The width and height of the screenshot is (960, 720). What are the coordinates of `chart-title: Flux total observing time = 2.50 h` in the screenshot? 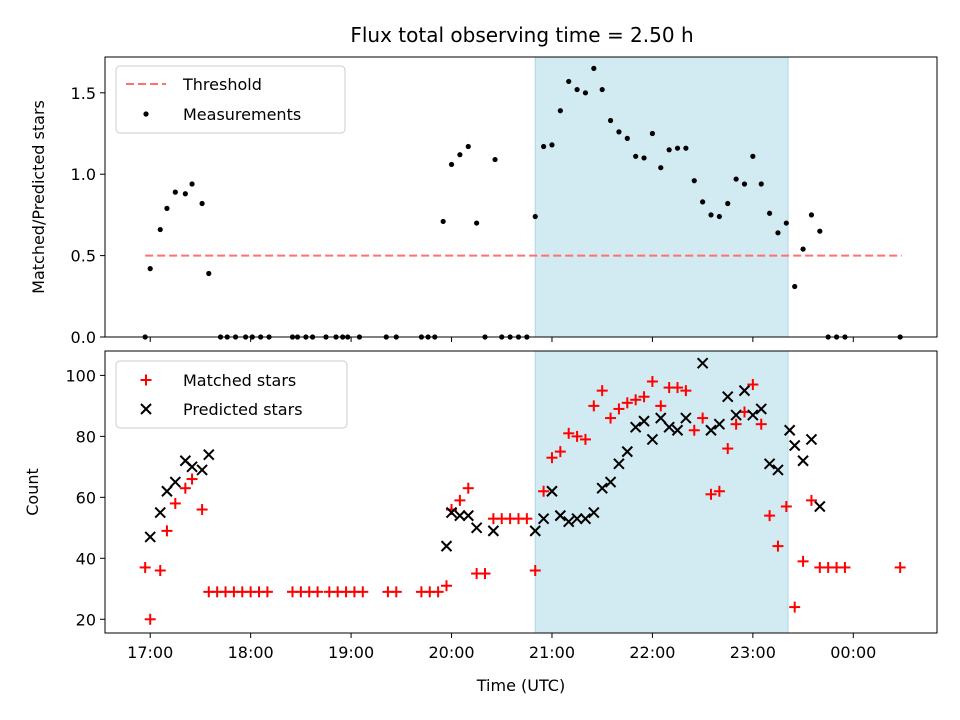 It's located at (521, 35).